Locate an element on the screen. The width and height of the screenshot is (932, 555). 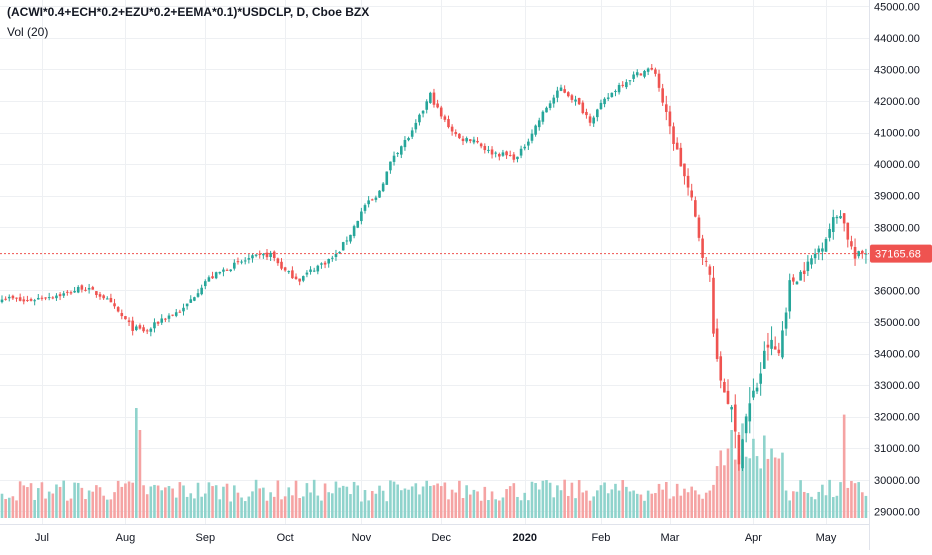
time-axis: Jul Aug Sep Oct Nov Dec 2020 Feb Mar Apr May is located at coordinates (436, 538).